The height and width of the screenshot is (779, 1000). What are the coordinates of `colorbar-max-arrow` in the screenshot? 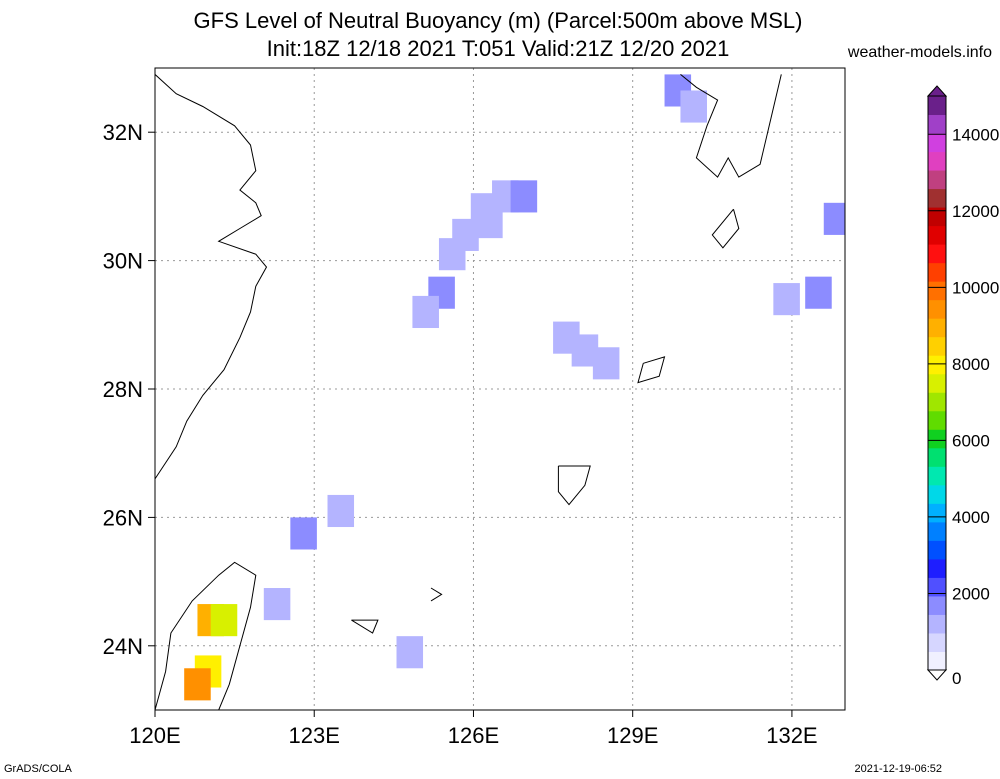 It's located at (937, 91).